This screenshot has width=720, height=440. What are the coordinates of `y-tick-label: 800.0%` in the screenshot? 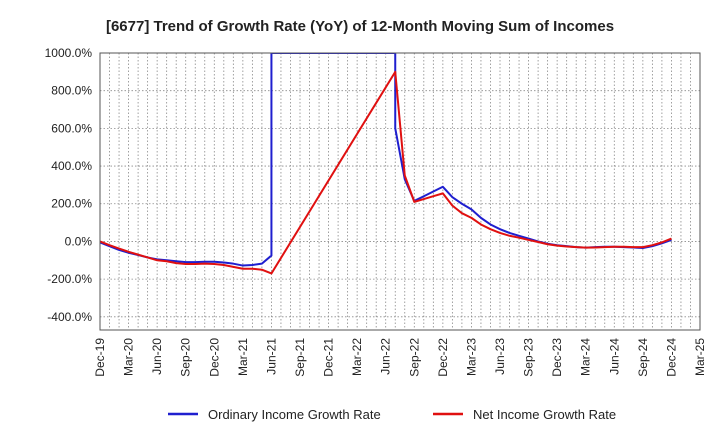 It's located at (71, 91).